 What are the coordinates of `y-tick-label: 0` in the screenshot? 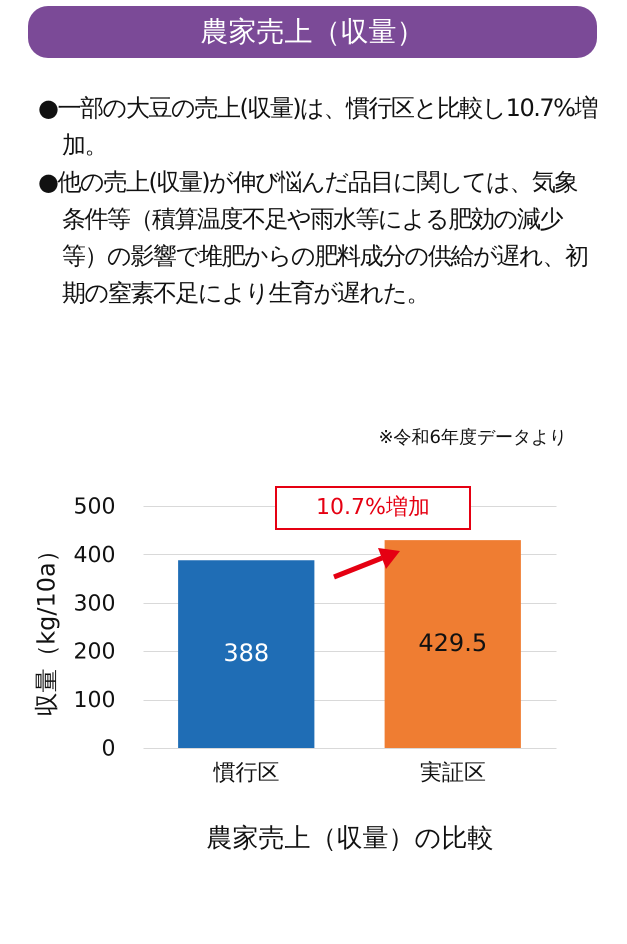 It's located at (109, 749).